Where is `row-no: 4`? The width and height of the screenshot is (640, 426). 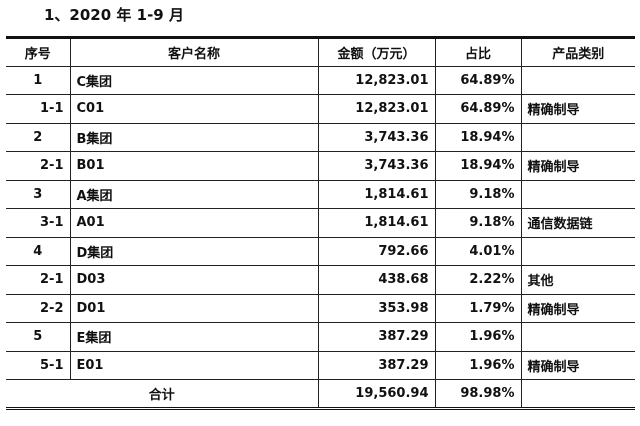 row-no: 4 is located at coordinates (38, 251).